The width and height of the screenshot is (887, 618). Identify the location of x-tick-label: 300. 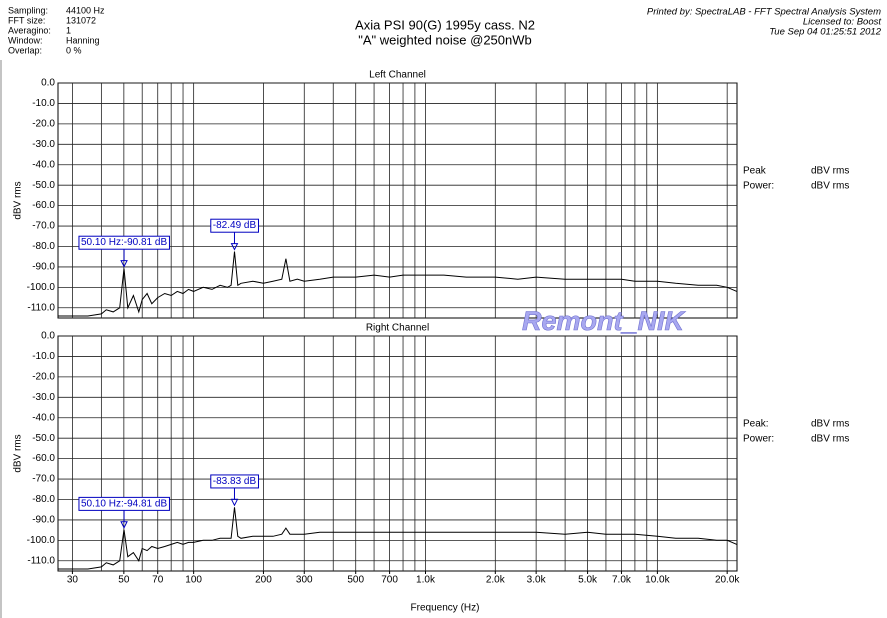
(304, 580).